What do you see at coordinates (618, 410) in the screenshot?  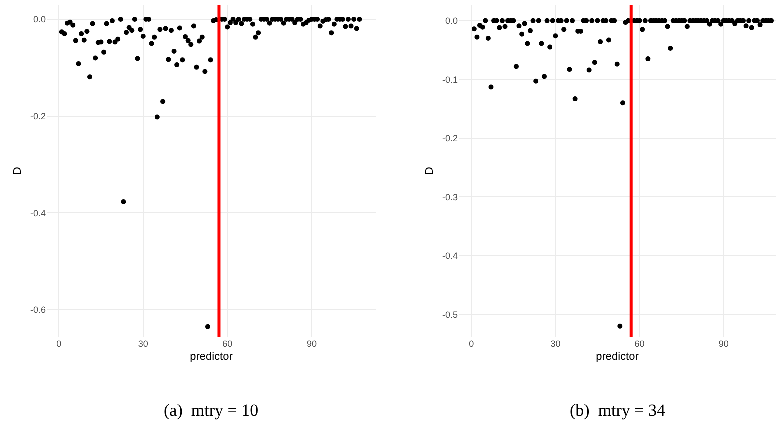 I see `text: (b) mtry = 34` at bounding box center [618, 410].